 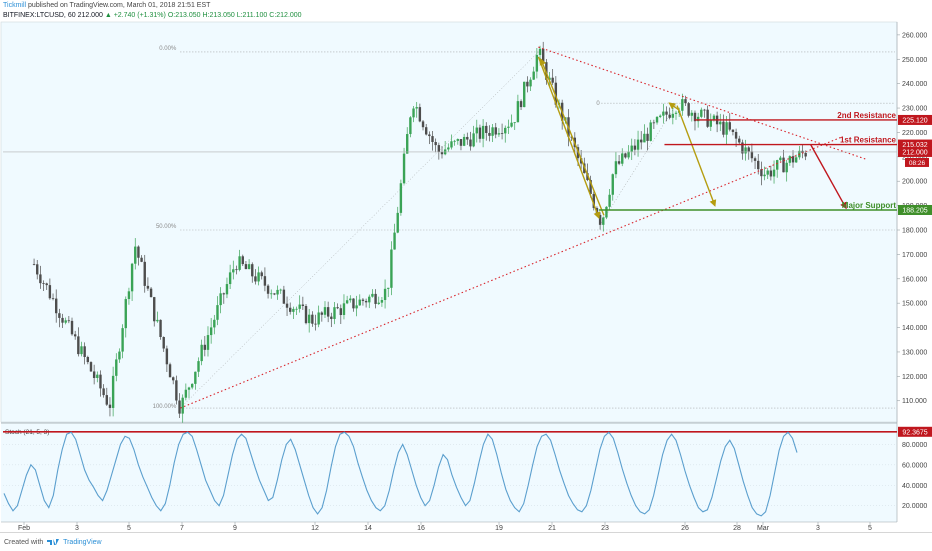 I want to click on price-tick-label: 230.000, so click(x=914, y=109).